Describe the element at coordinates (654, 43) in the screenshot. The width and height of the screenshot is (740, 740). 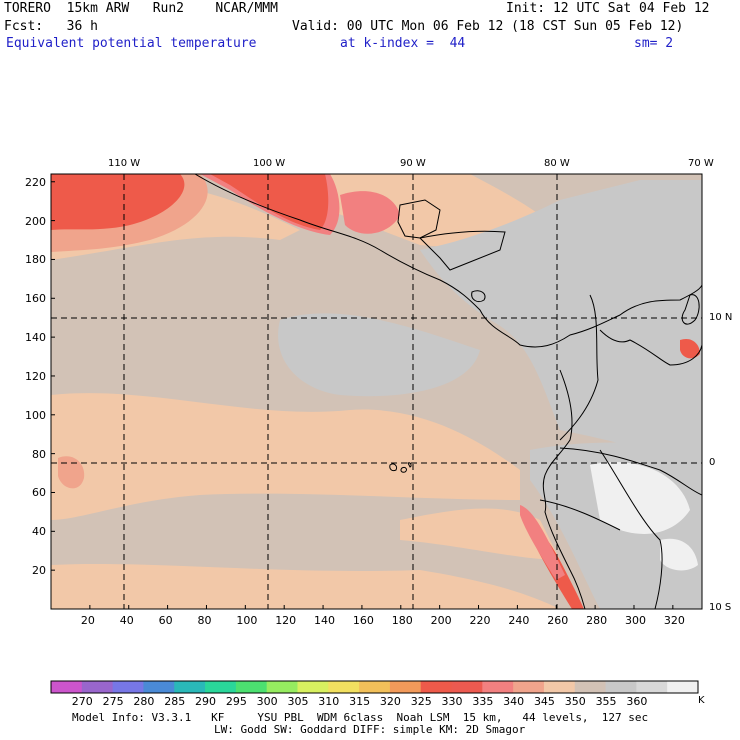
I see `smoothing: sm= 2` at that location.